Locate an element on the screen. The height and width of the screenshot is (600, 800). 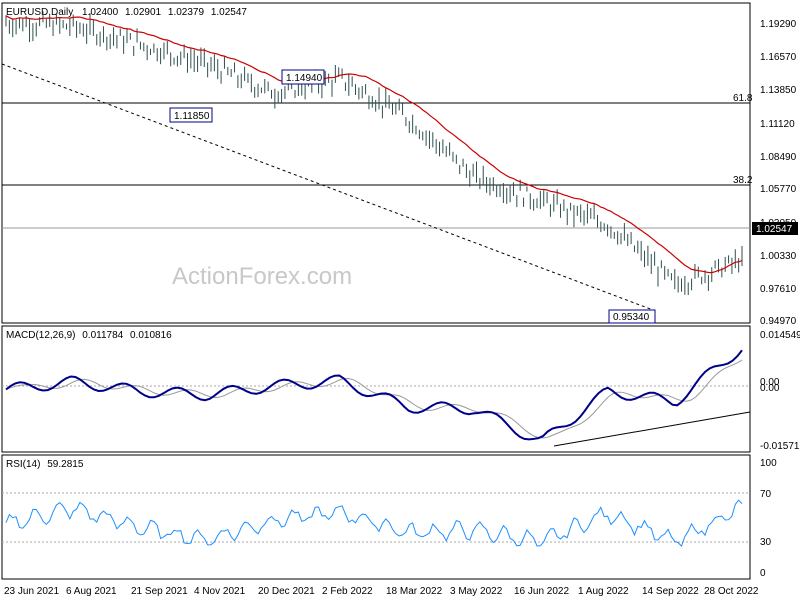
price-tick-2: 1.16570 is located at coordinates (778, 57).